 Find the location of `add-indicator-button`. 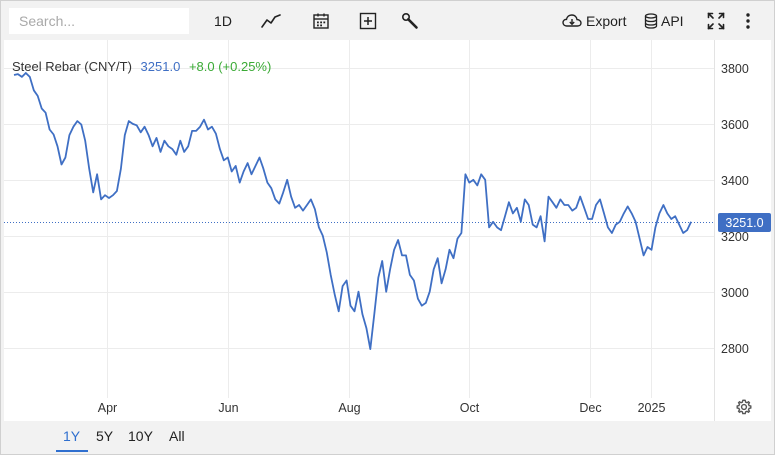

add-indicator-button is located at coordinates (368, 21).